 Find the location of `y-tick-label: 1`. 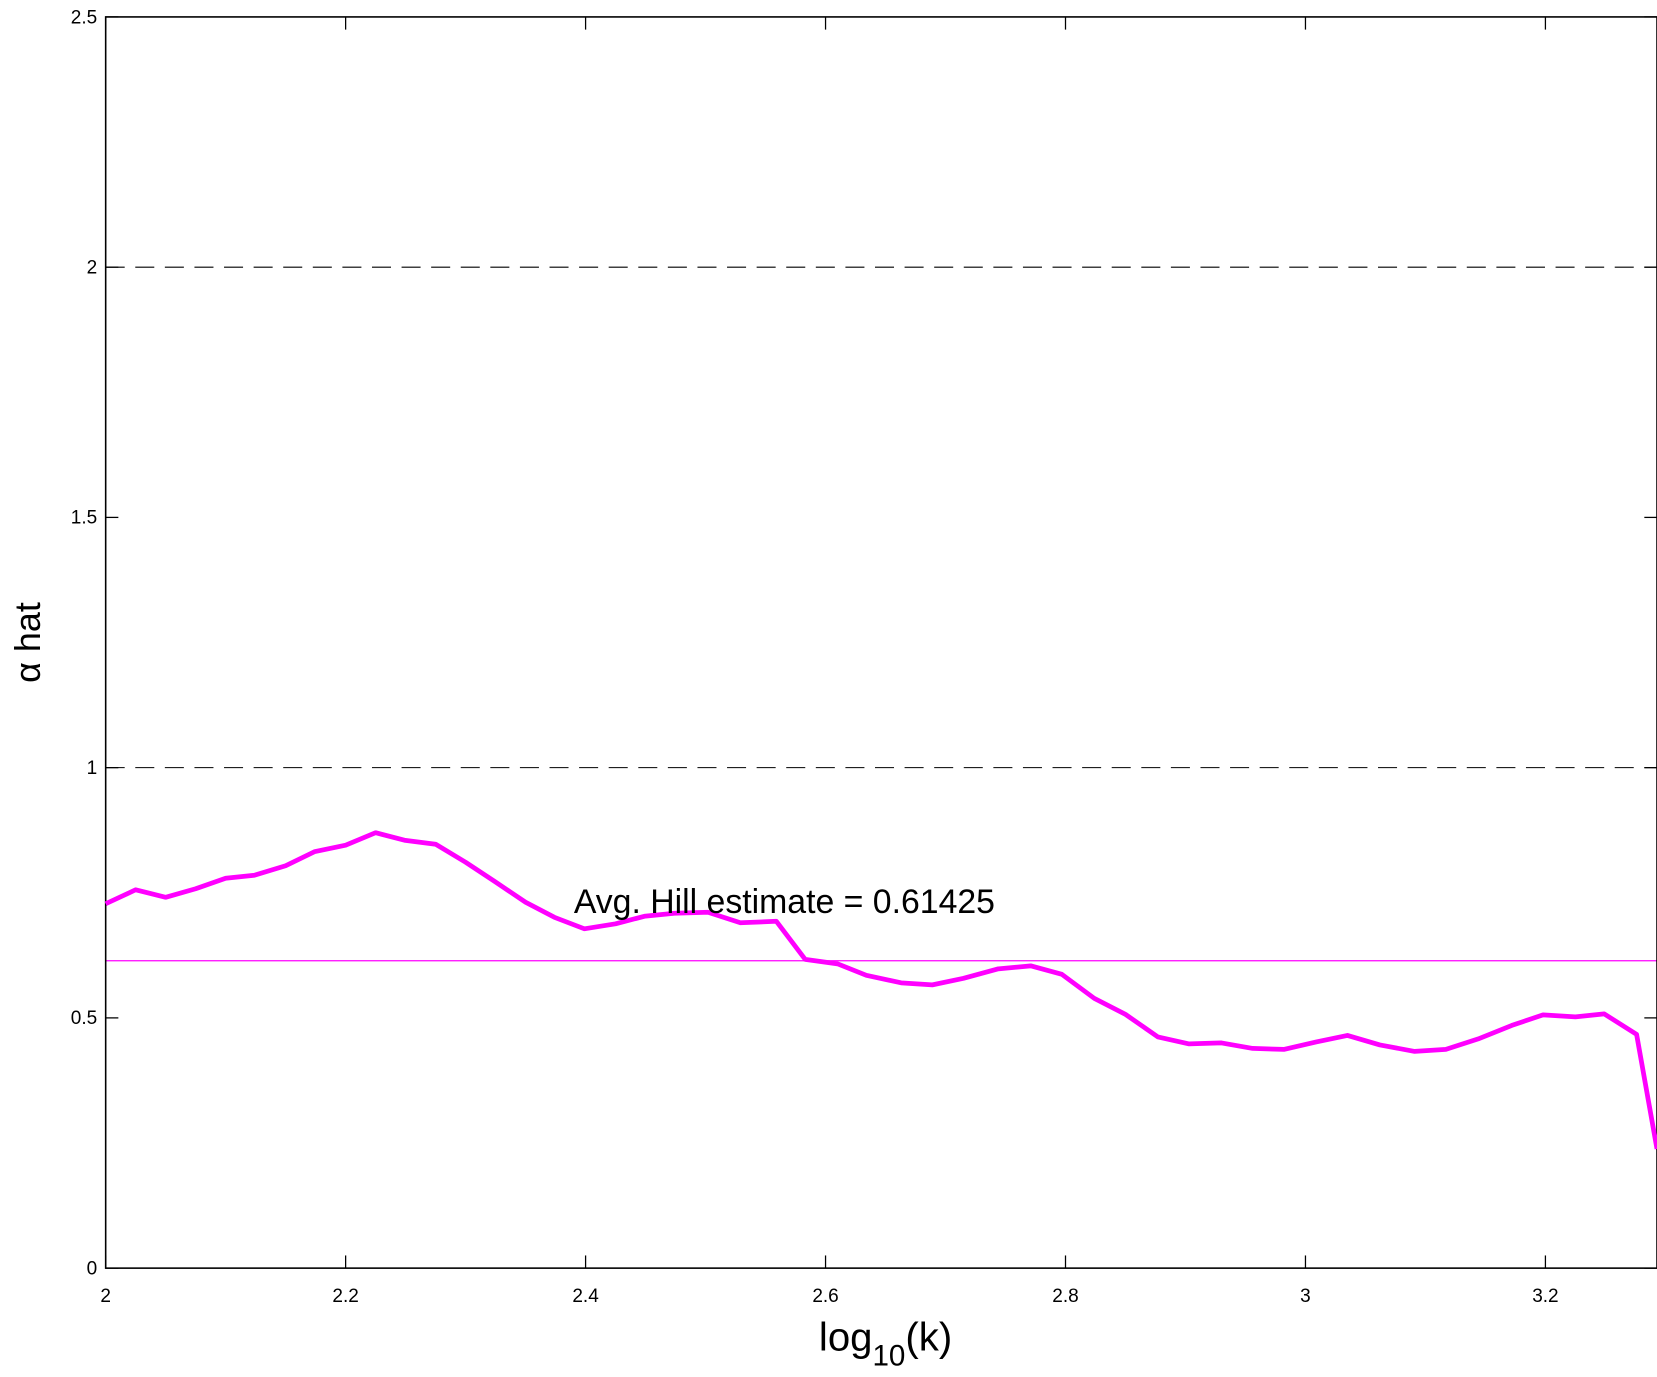

y-tick-label: 1 is located at coordinates (92, 768).